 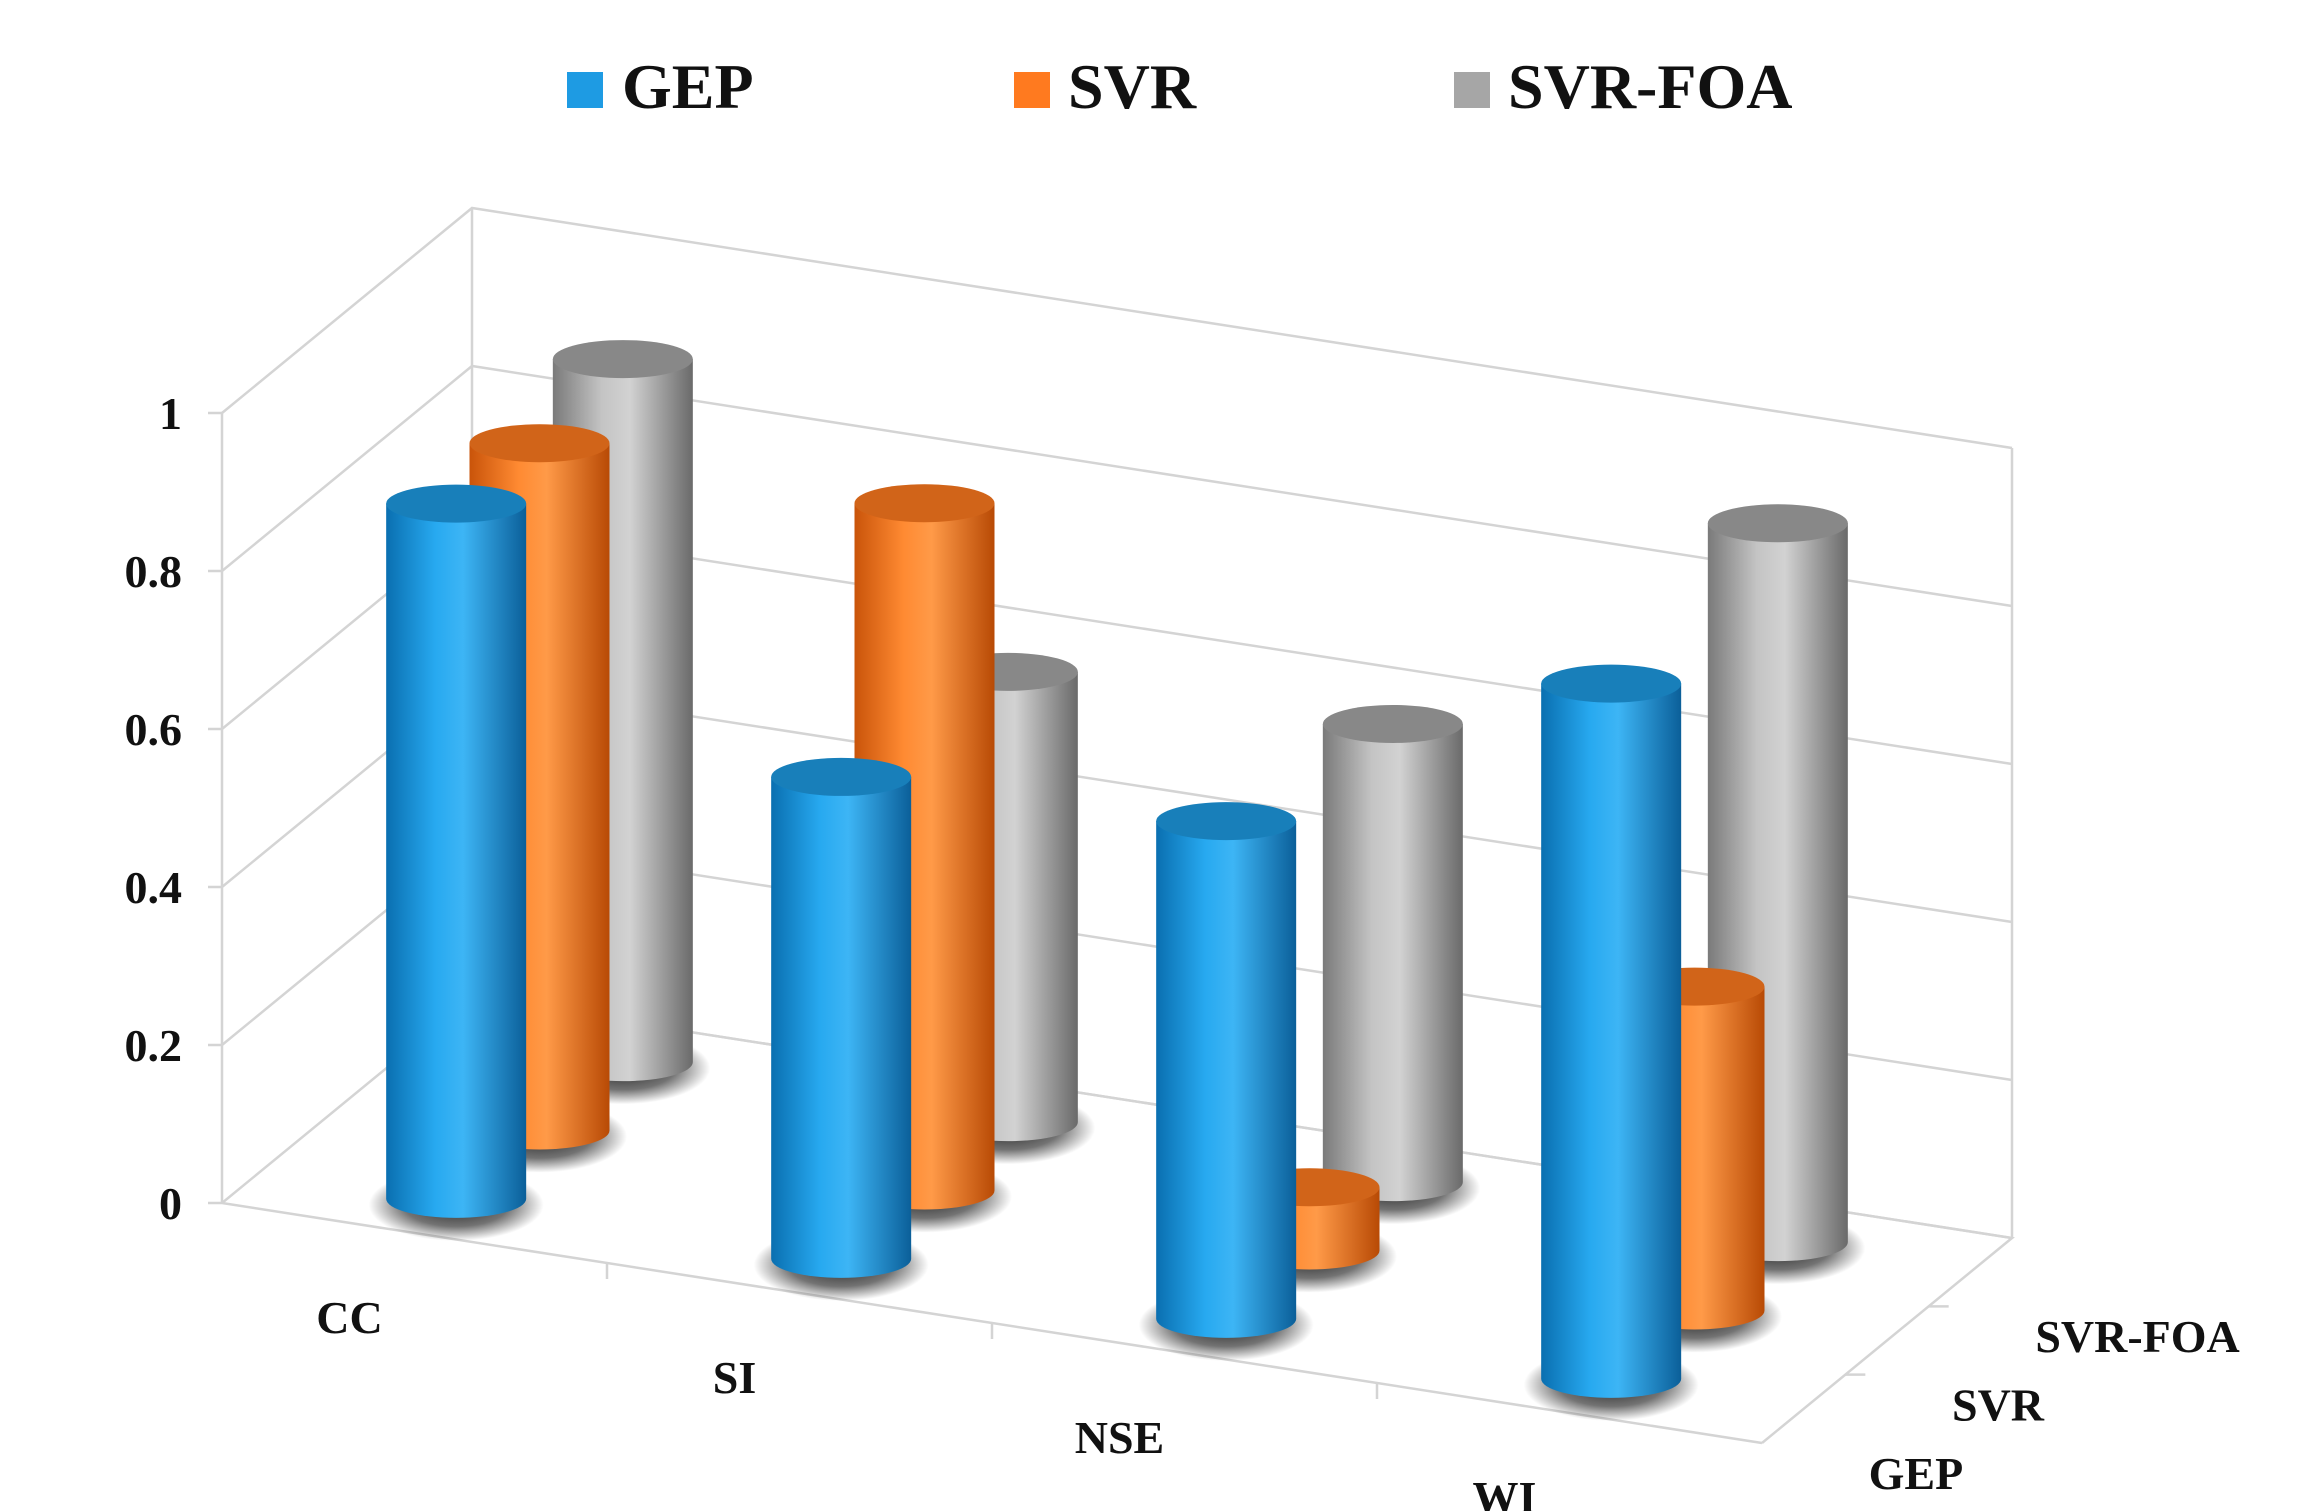 I want to click on depth-tick-label: SVR-FOA, so click(x=2137, y=1336).